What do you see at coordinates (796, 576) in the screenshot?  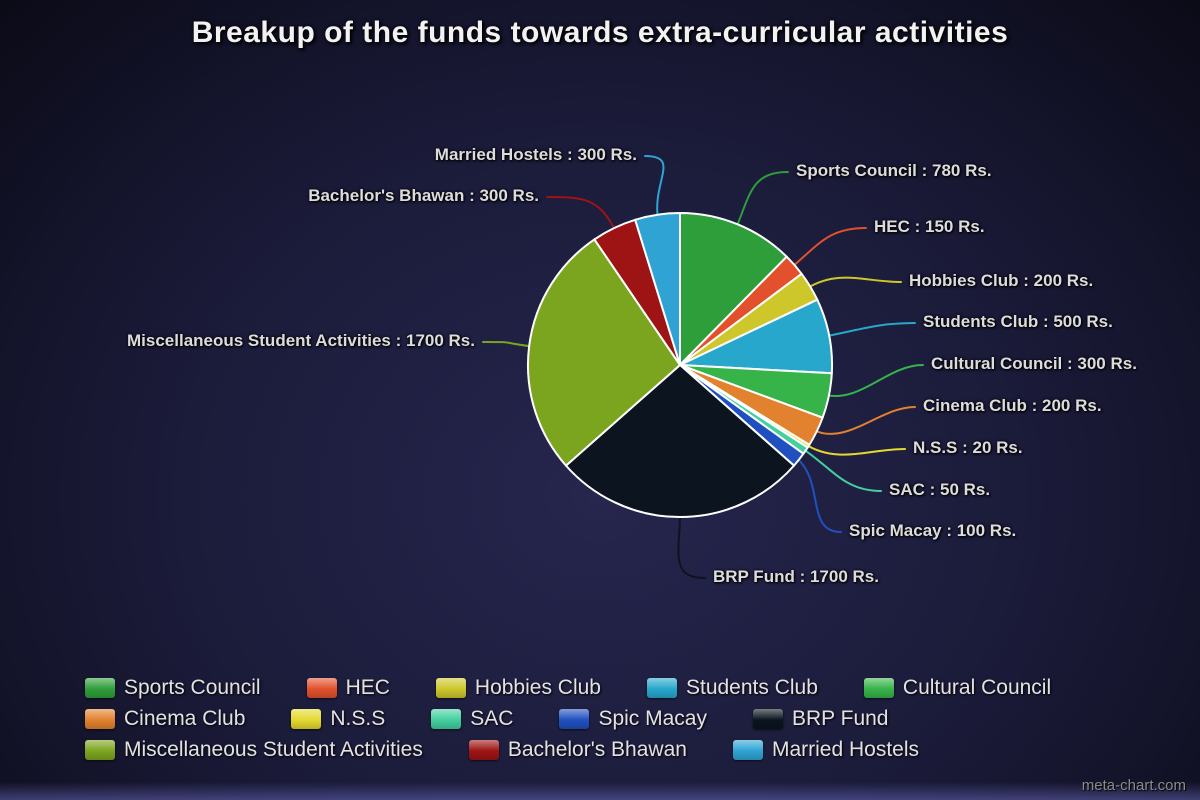 I see `slice-label: BRP Fund : 1700 Rs.` at bounding box center [796, 576].